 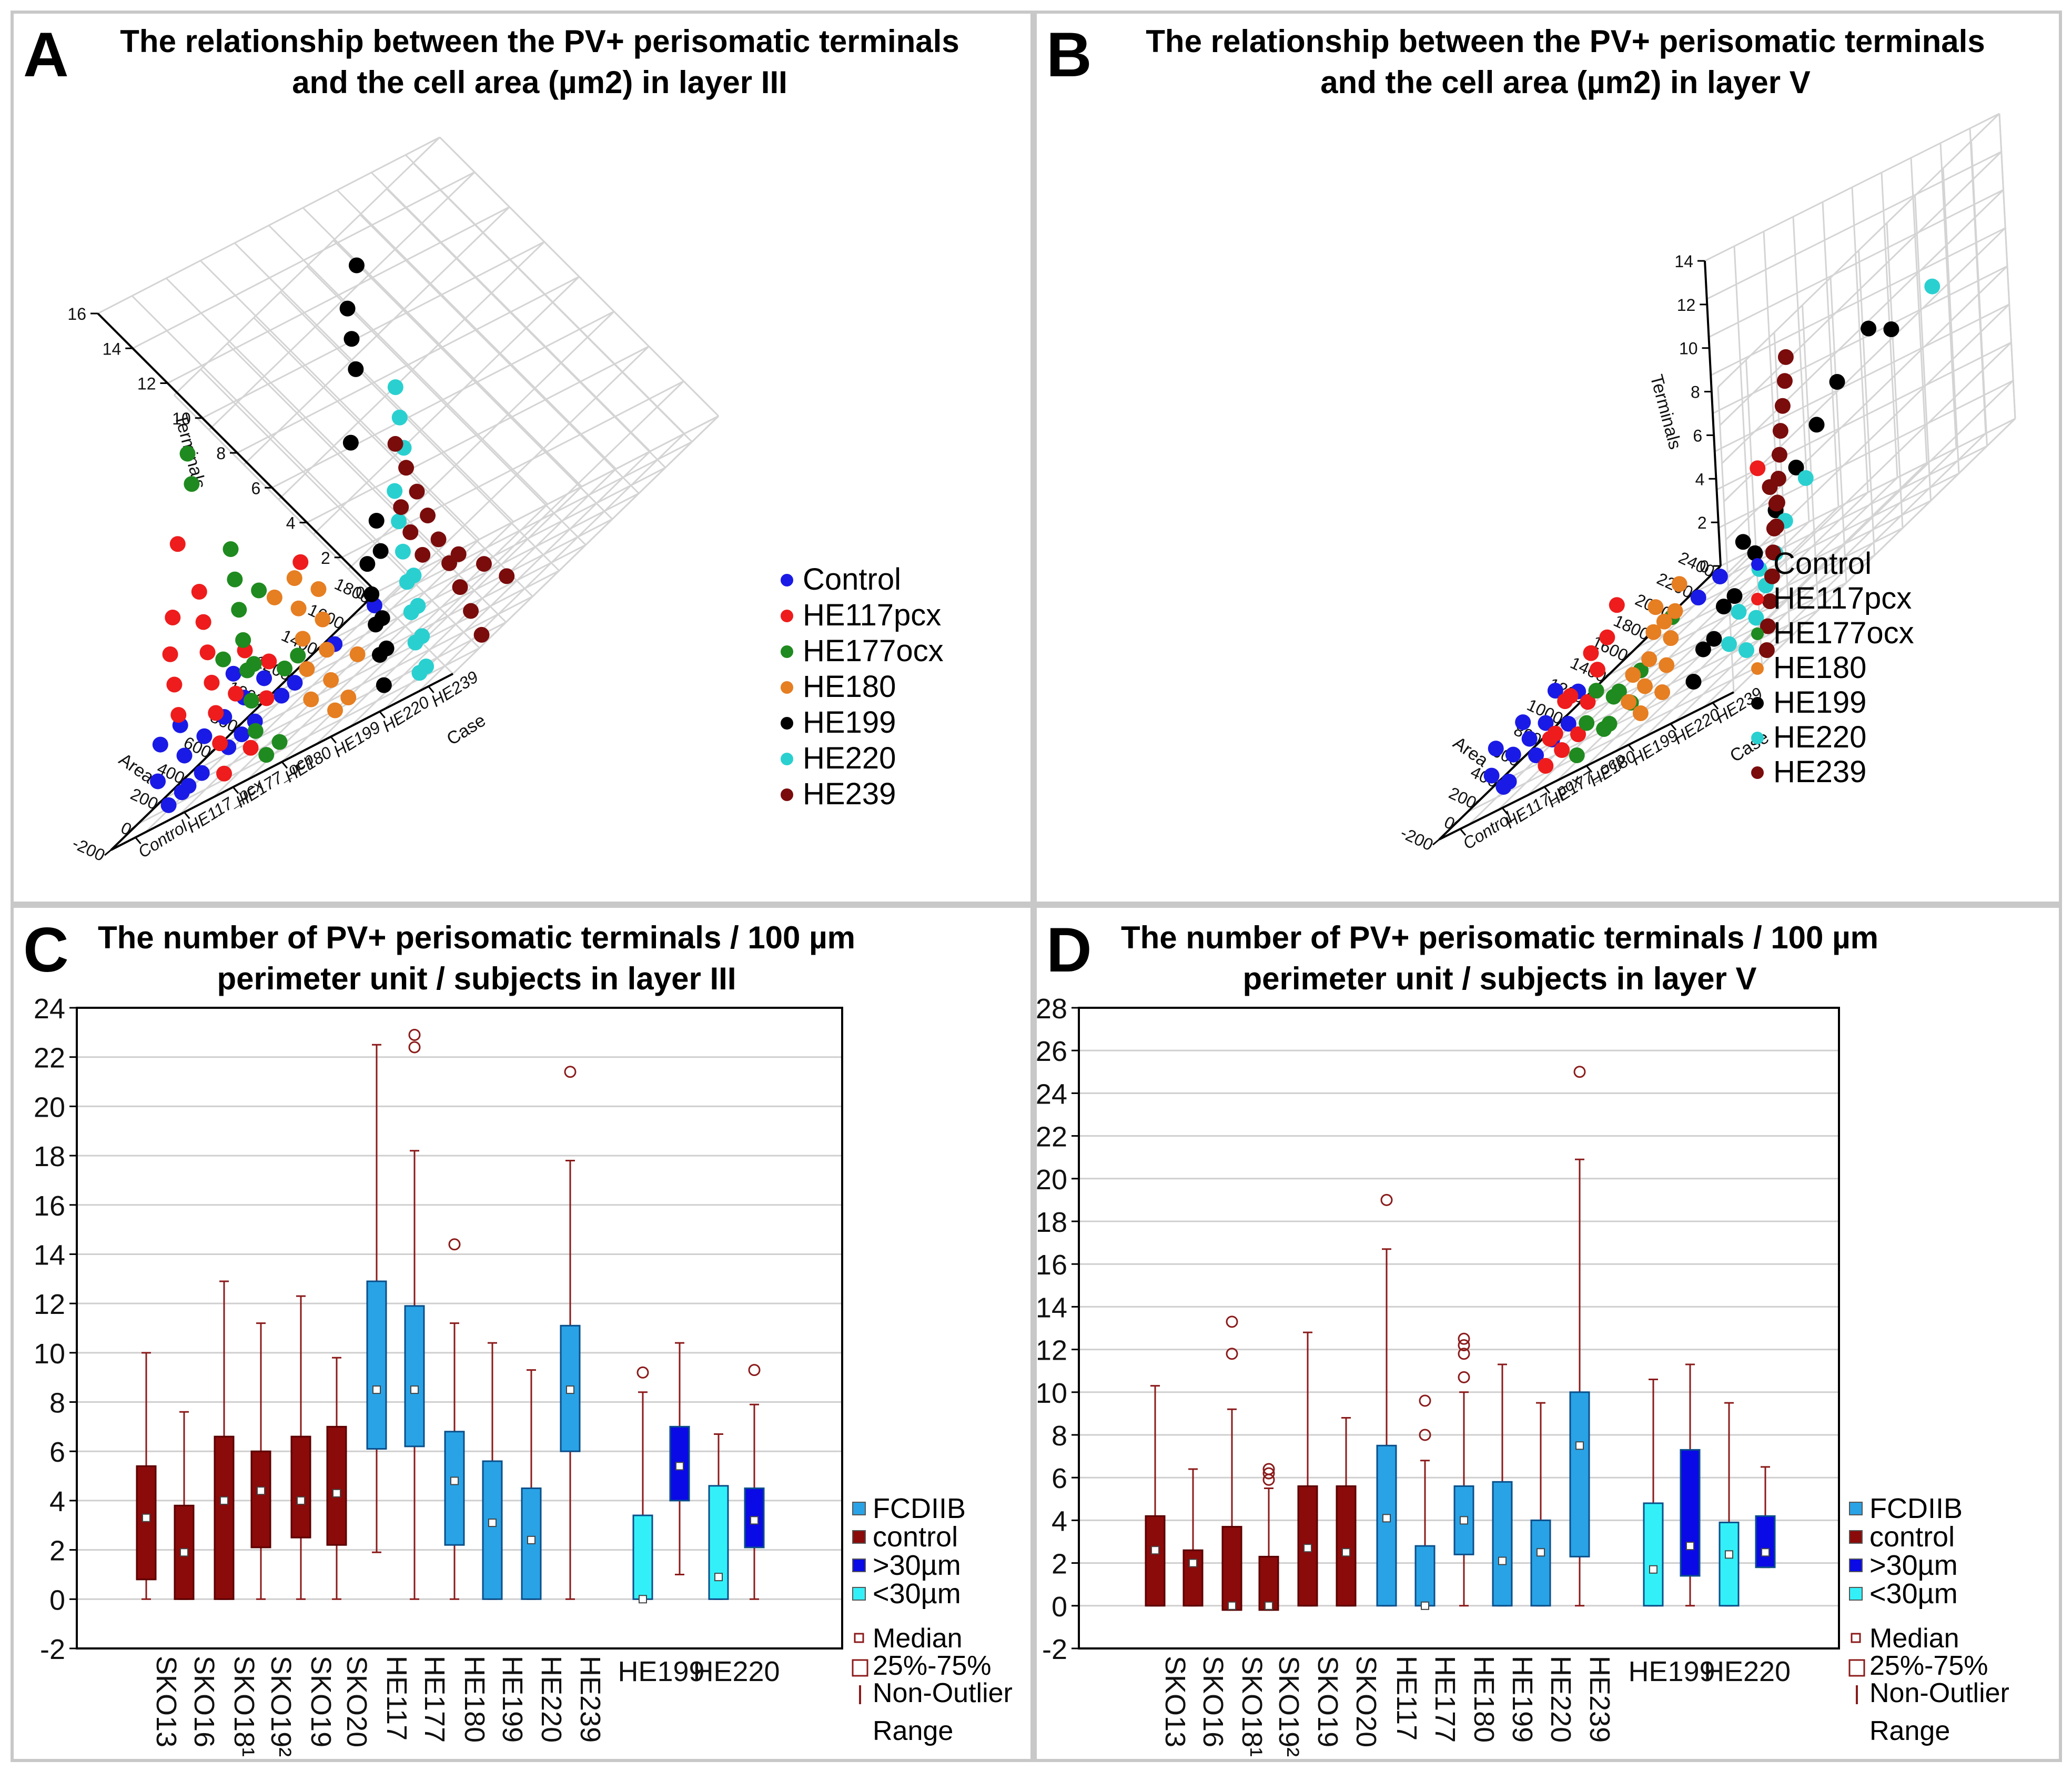 What do you see at coordinates (1687, 305) in the screenshot?
I see `z-tick-label: 12` at bounding box center [1687, 305].